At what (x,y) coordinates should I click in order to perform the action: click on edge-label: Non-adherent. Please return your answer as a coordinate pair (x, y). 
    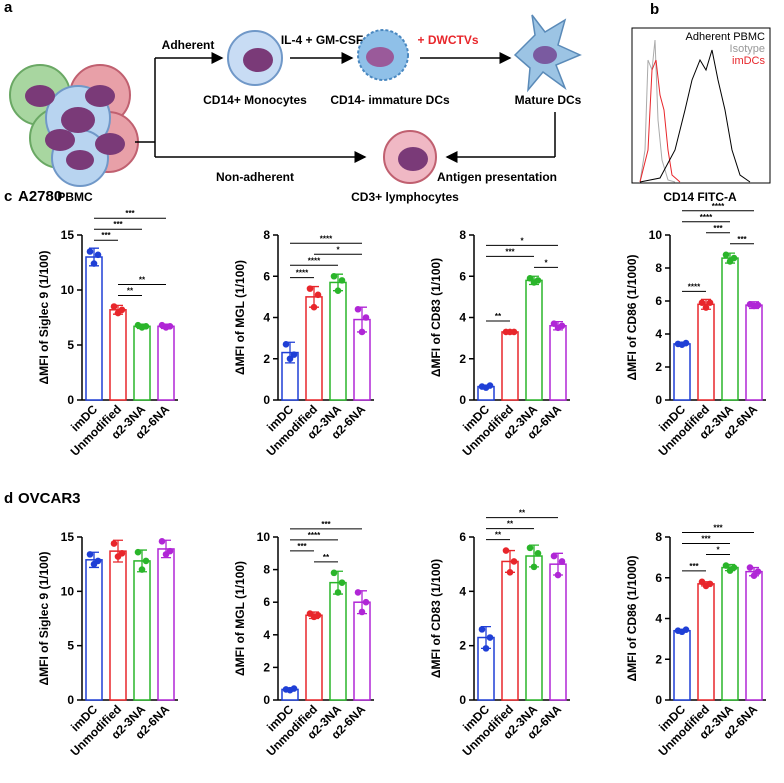
    Looking at the image, I should click on (255, 177).